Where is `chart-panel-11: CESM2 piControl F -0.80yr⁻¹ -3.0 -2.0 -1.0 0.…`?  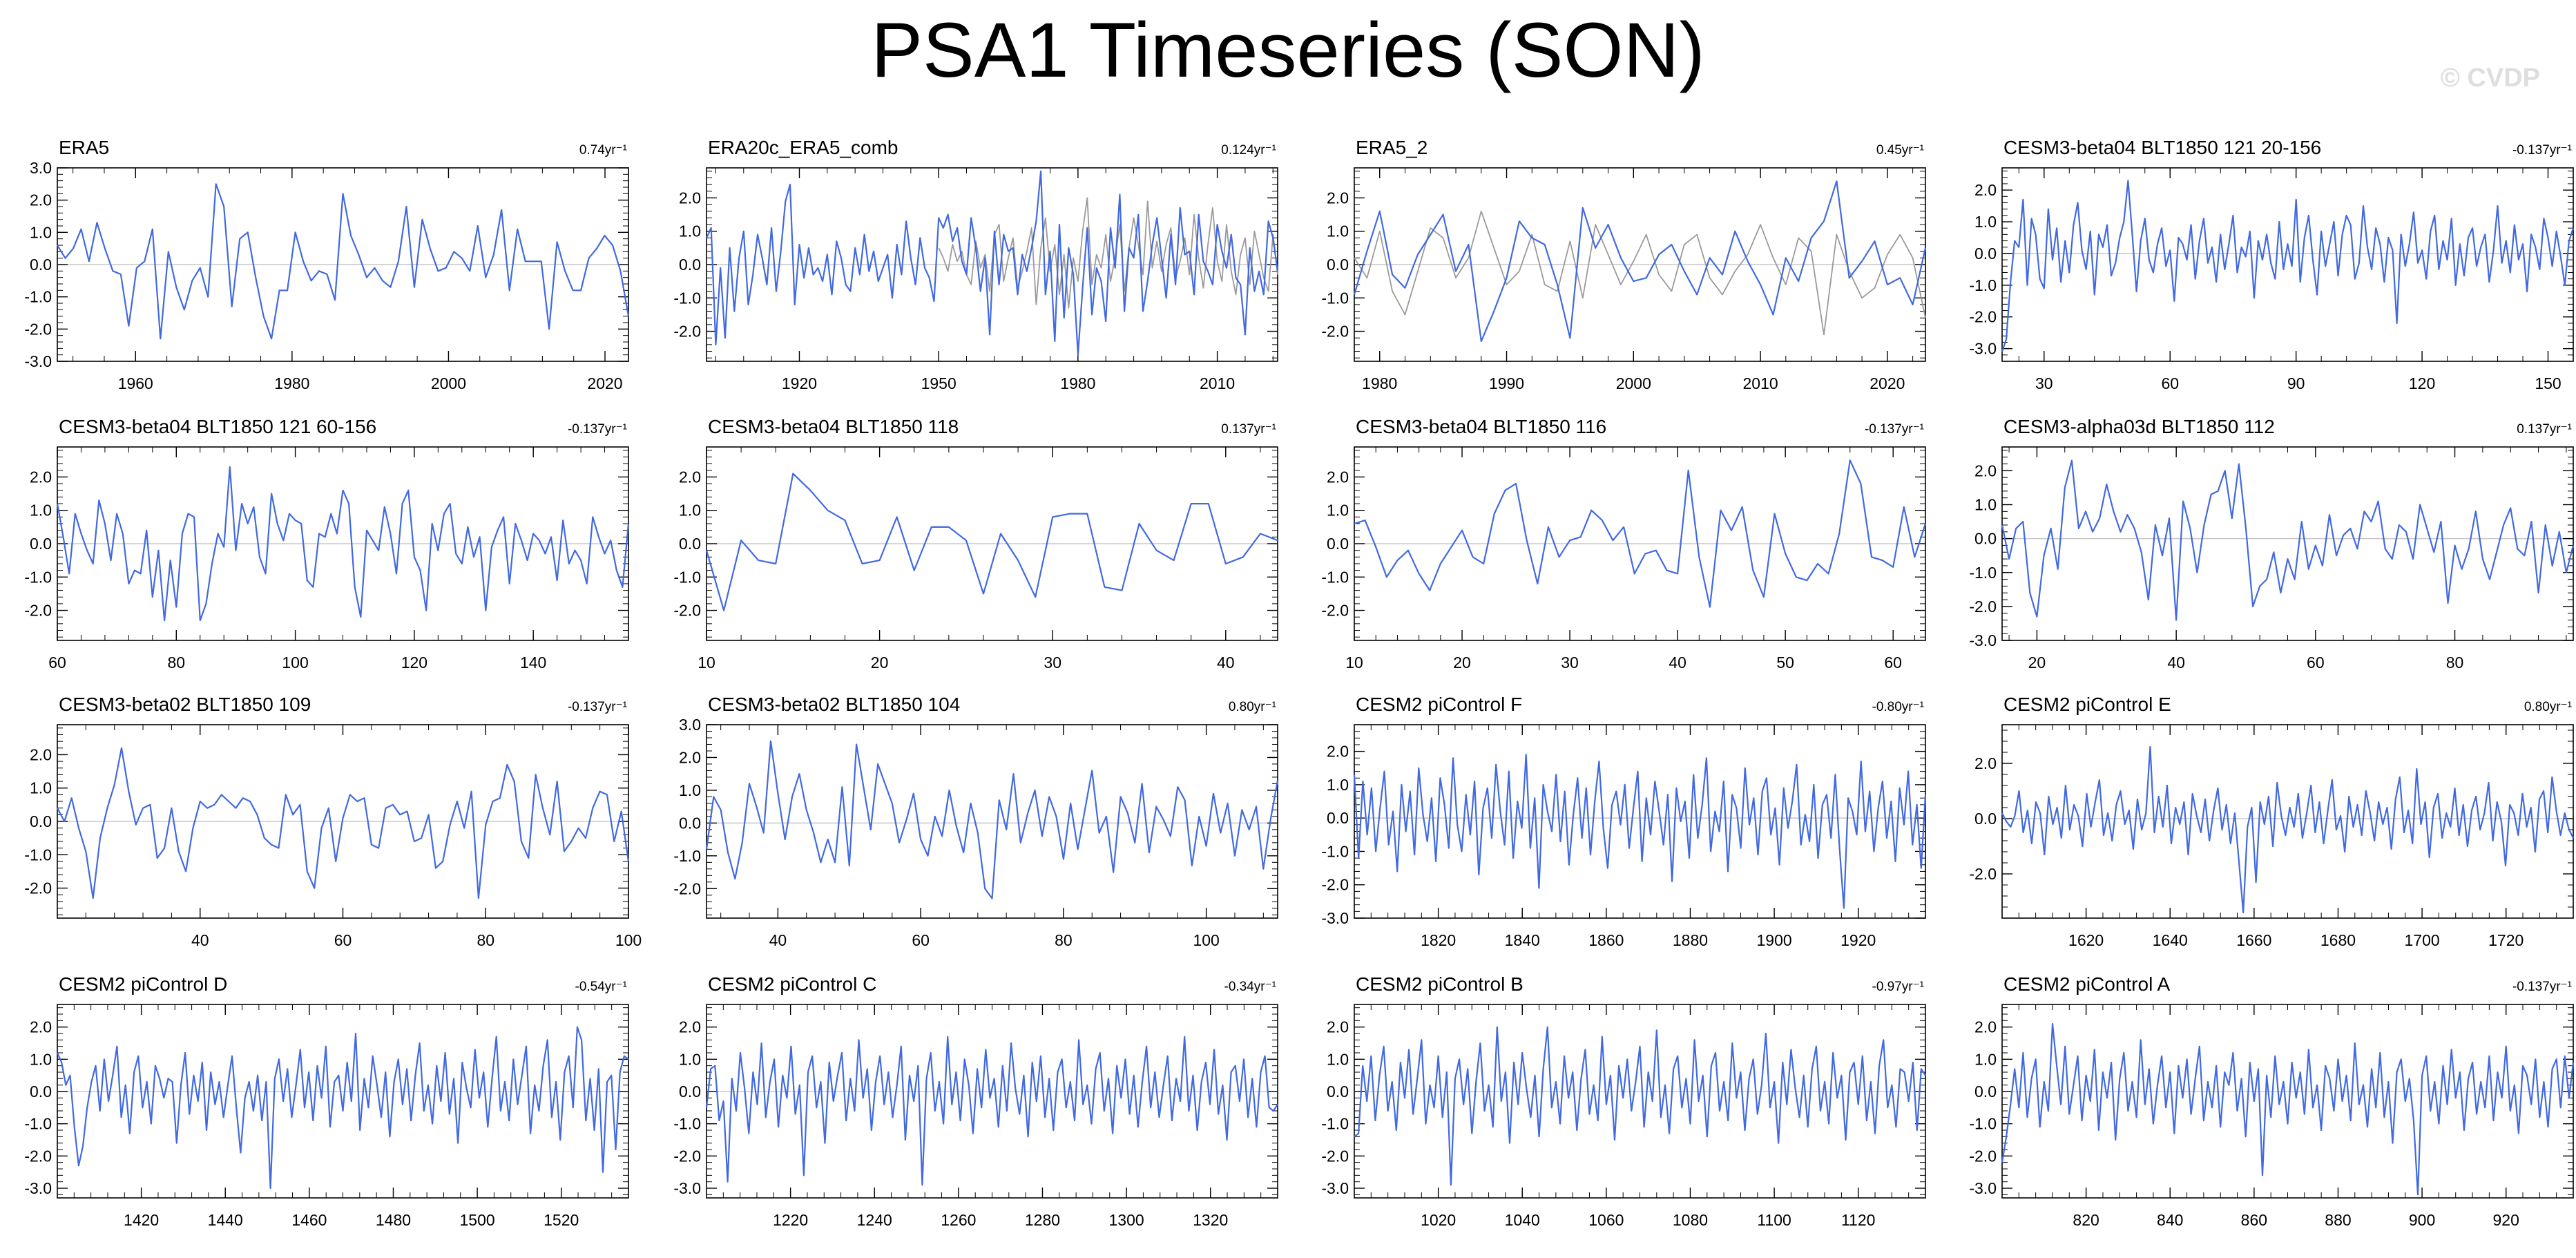 chart-panel-11: CESM2 piControl F -0.80yr⁻¹ -3.0 -2.0 -1.0 0.… is located at coordinates (1624, 821).